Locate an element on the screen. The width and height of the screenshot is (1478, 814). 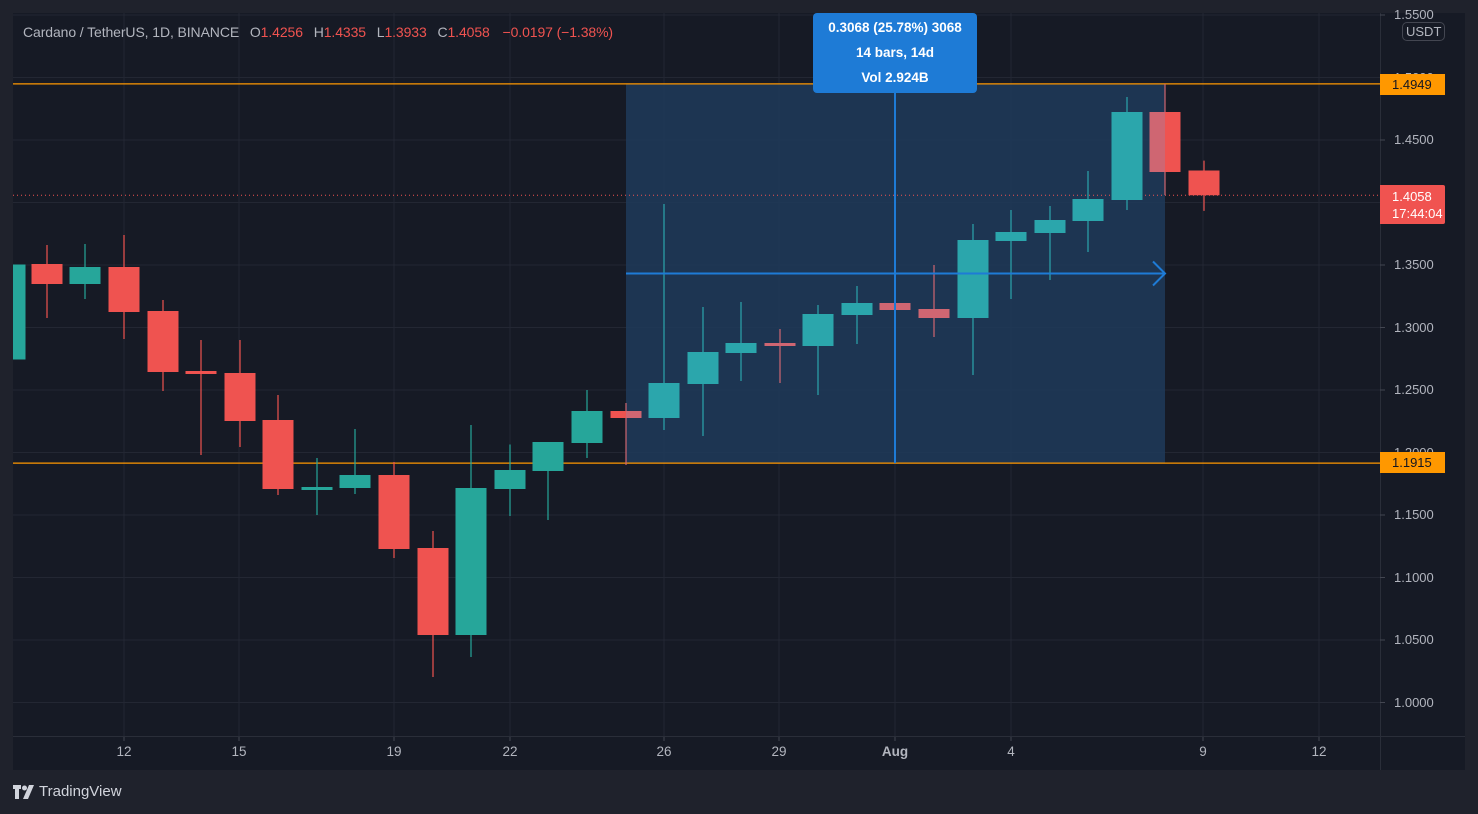
close-label: C is located at coordinates (442, 32).